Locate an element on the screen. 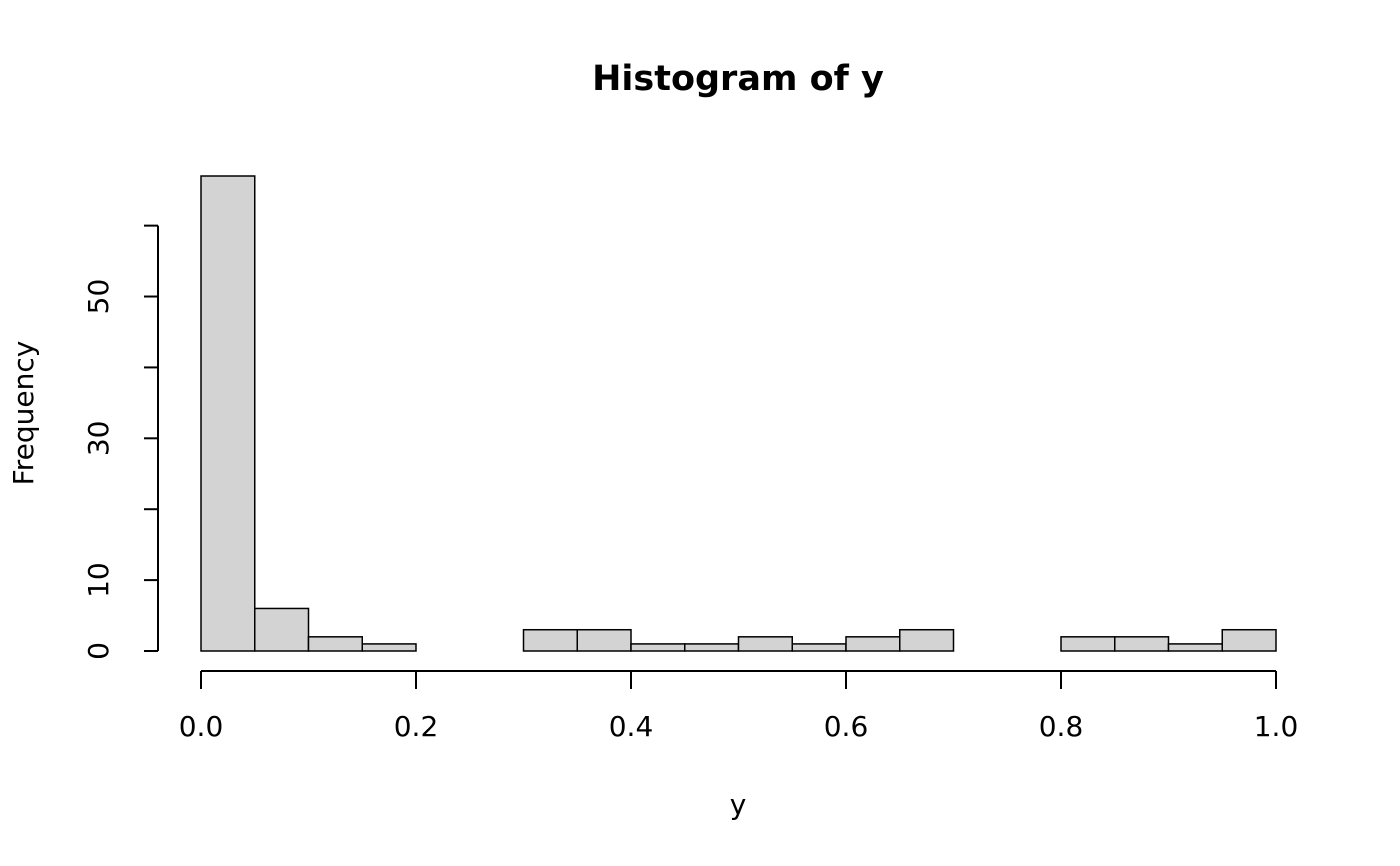 The width and height of the screenshot is (1400, 866). x-tick-label: 0.8 is located at coordinates (1061, 726).